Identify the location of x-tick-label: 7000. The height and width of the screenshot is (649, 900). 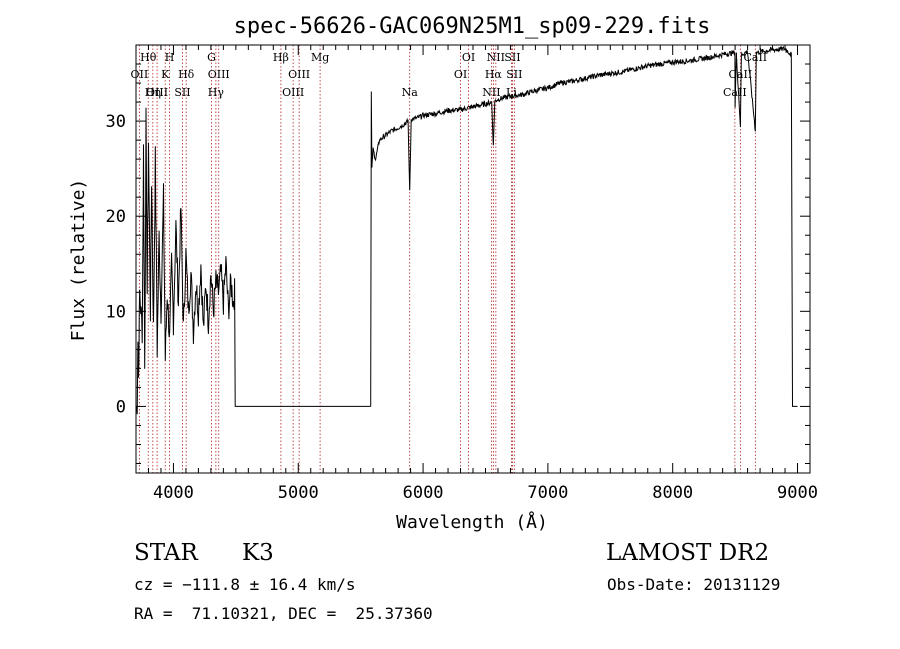
(547, 493).